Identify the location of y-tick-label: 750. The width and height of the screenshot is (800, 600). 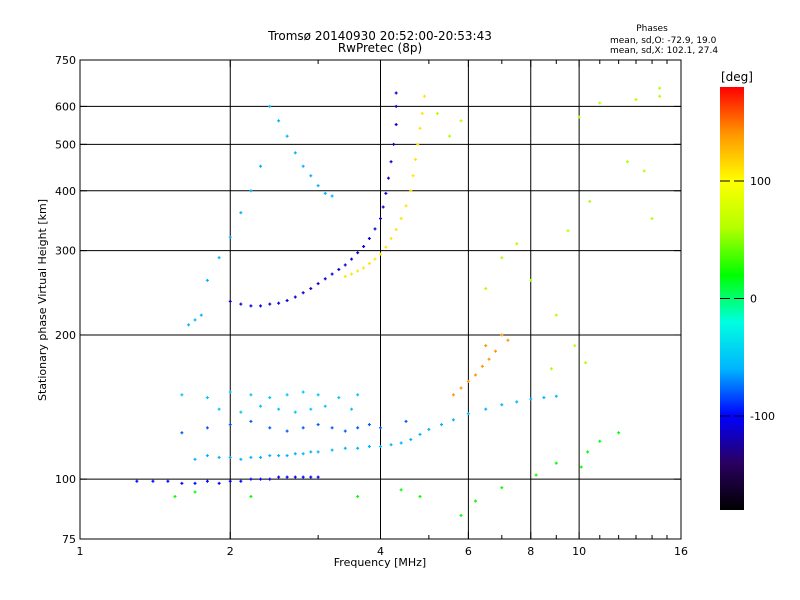
(65, 60).